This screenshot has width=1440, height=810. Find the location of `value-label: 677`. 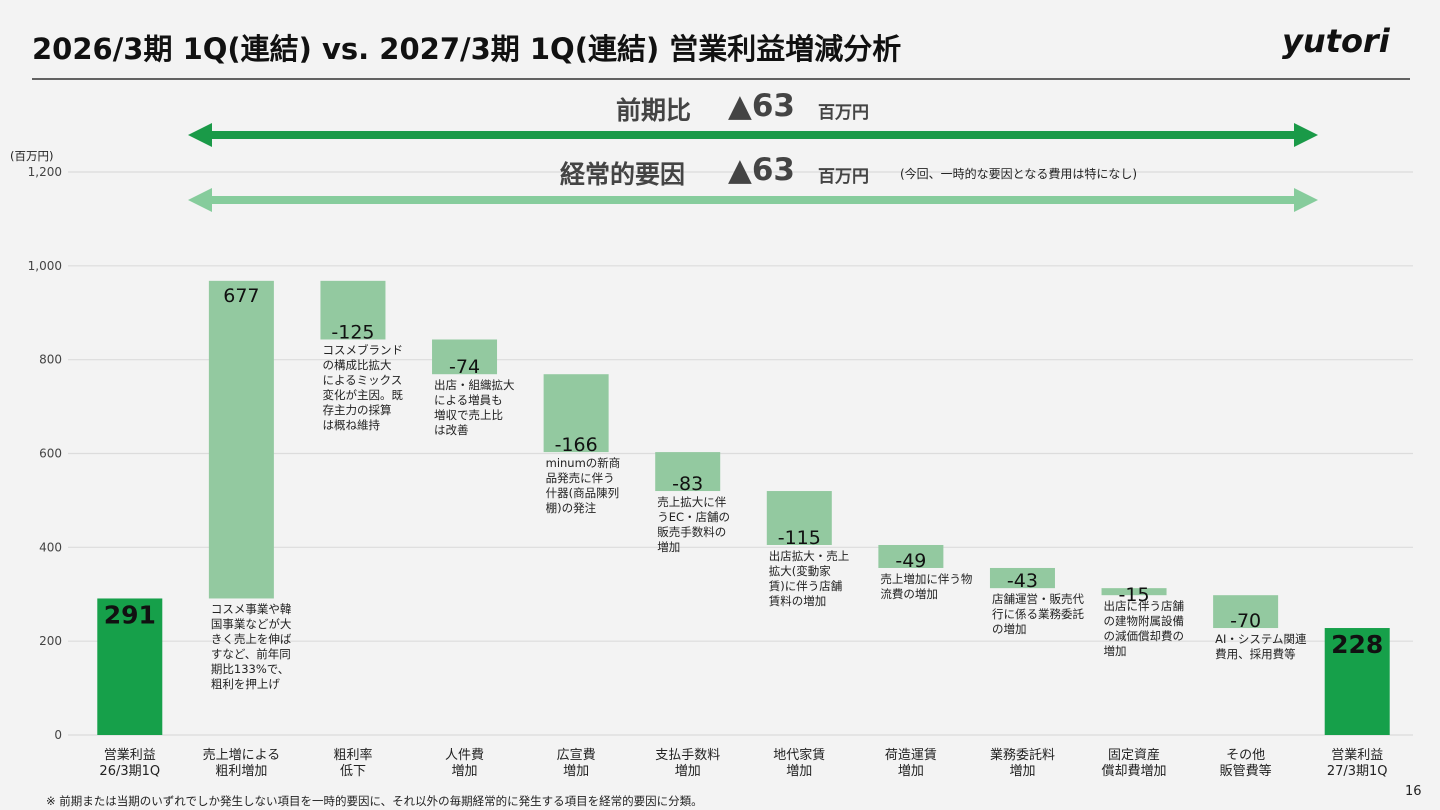

value-label: 677 is located at coordinates (241, 296).